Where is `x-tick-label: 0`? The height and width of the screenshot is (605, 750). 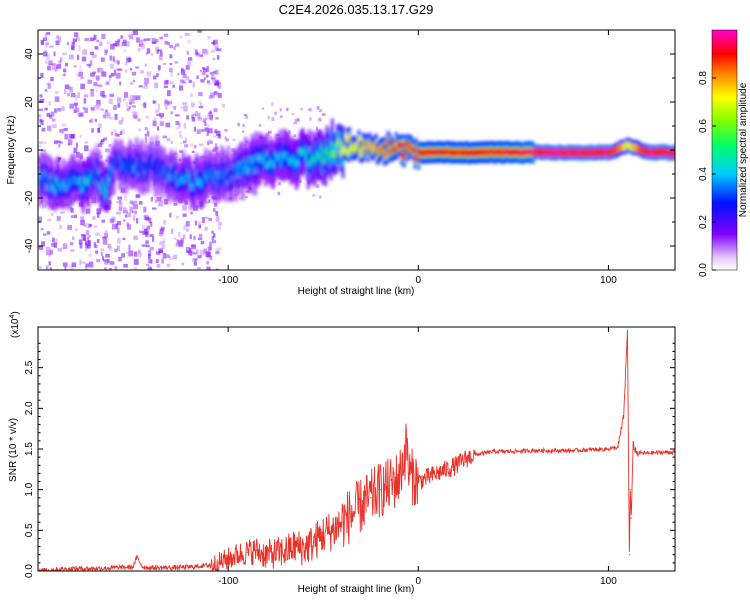
x-tick-label: 0 is located at coordinates (419, 280).